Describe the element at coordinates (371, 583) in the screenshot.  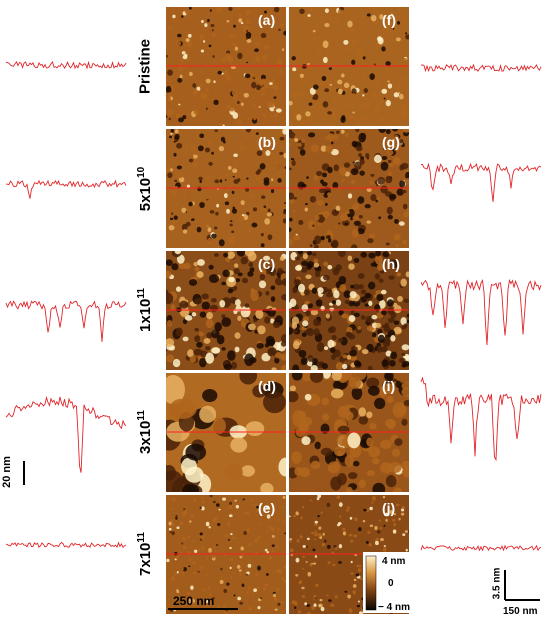
I see `colorbar` at that location.